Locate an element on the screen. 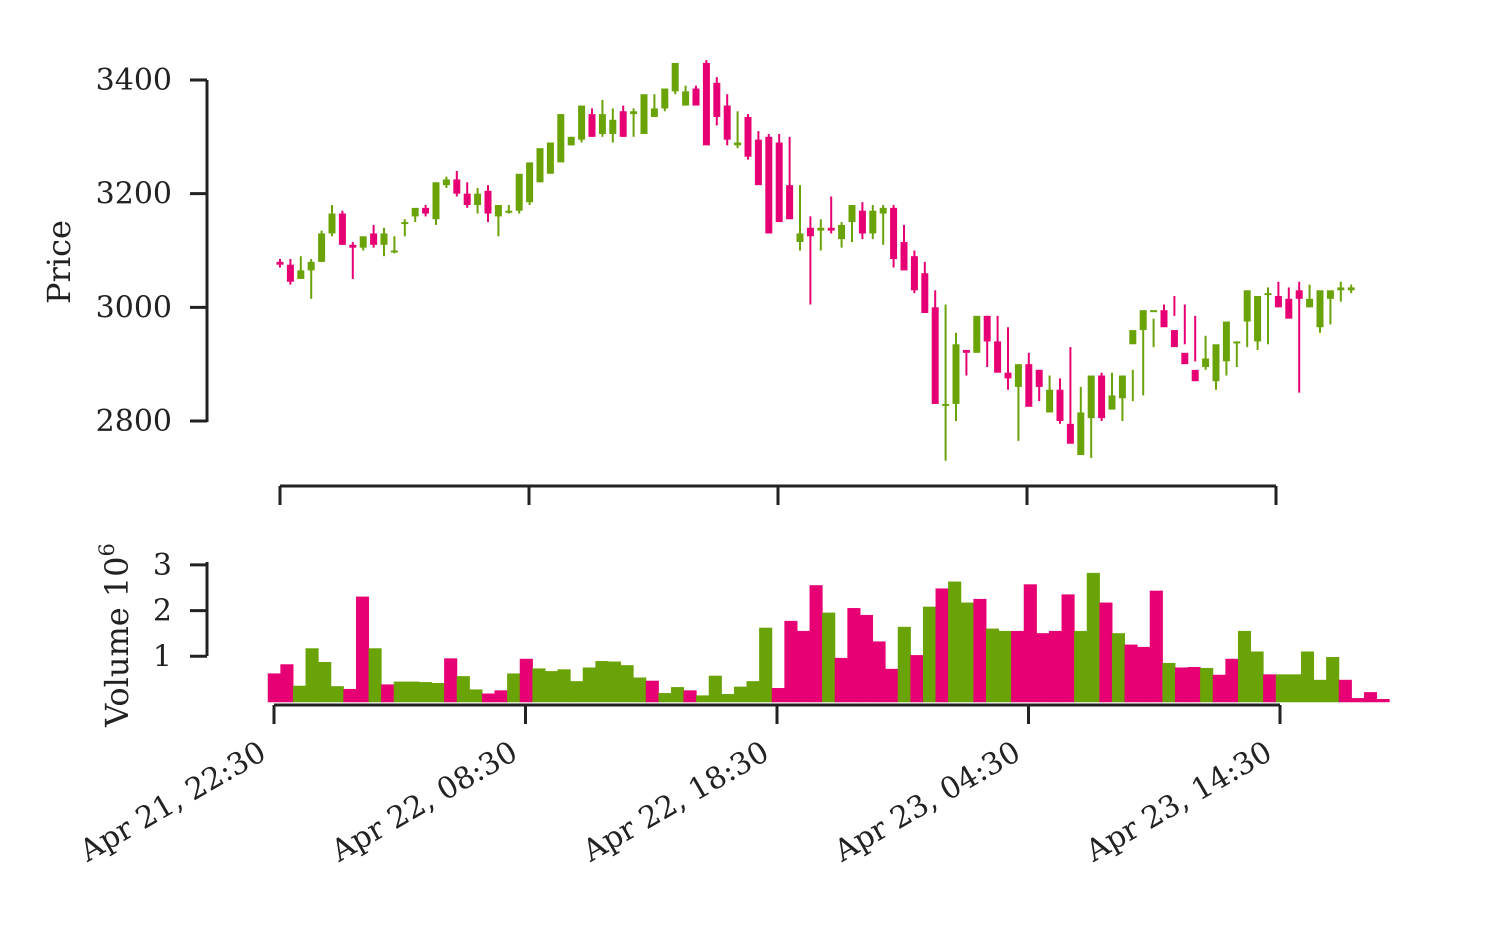 The height and width of the screenshot is (927, 1500). price-y-ticks: 2800 3000 3200 3400 is located at coordinates (151, 251).